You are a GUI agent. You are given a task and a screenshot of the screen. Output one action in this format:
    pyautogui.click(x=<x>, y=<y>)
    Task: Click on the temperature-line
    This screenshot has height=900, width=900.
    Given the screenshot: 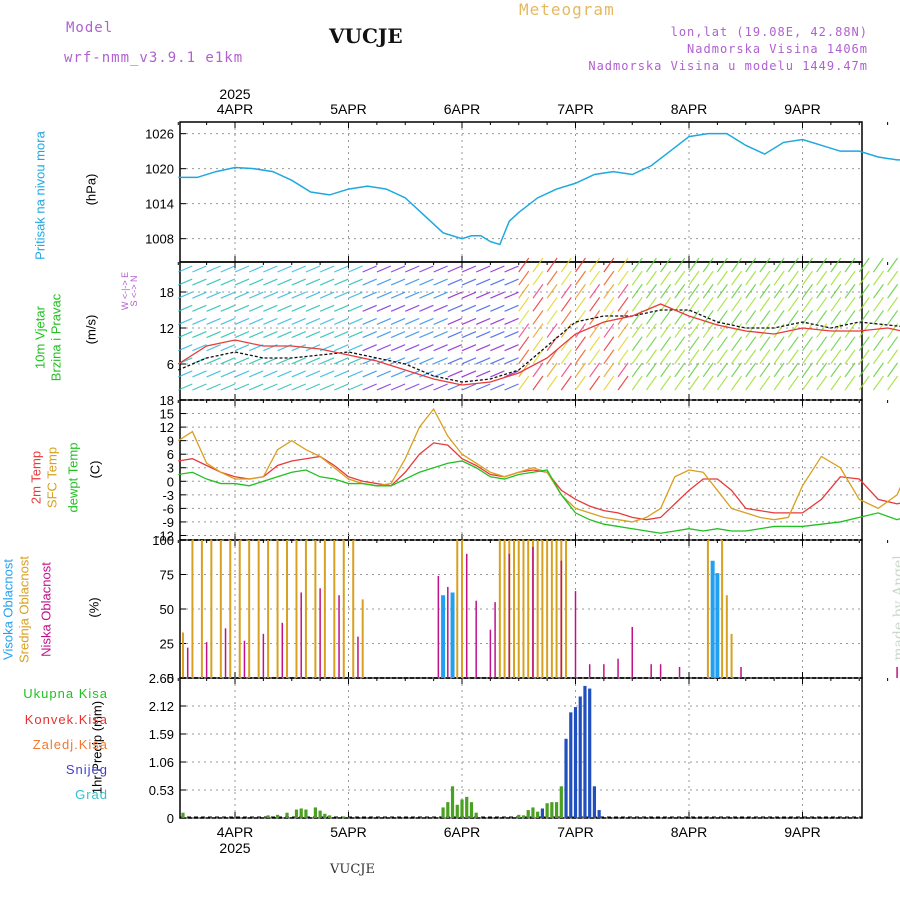 What is the action you would take?
    pyautogui.click(x=539, y=497)
    